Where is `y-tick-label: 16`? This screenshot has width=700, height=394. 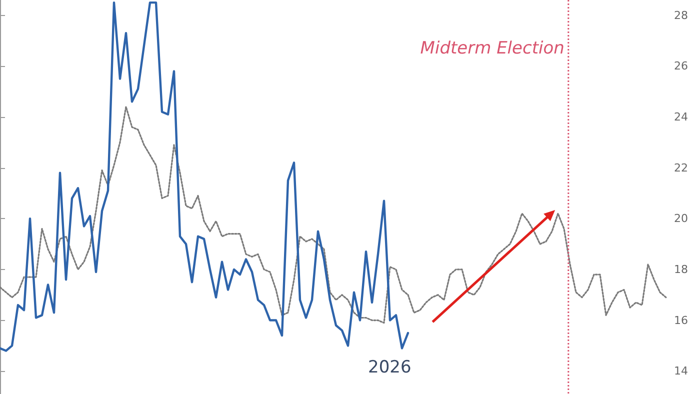 y-tick-label: 16 is located at coordinates (681, 320).